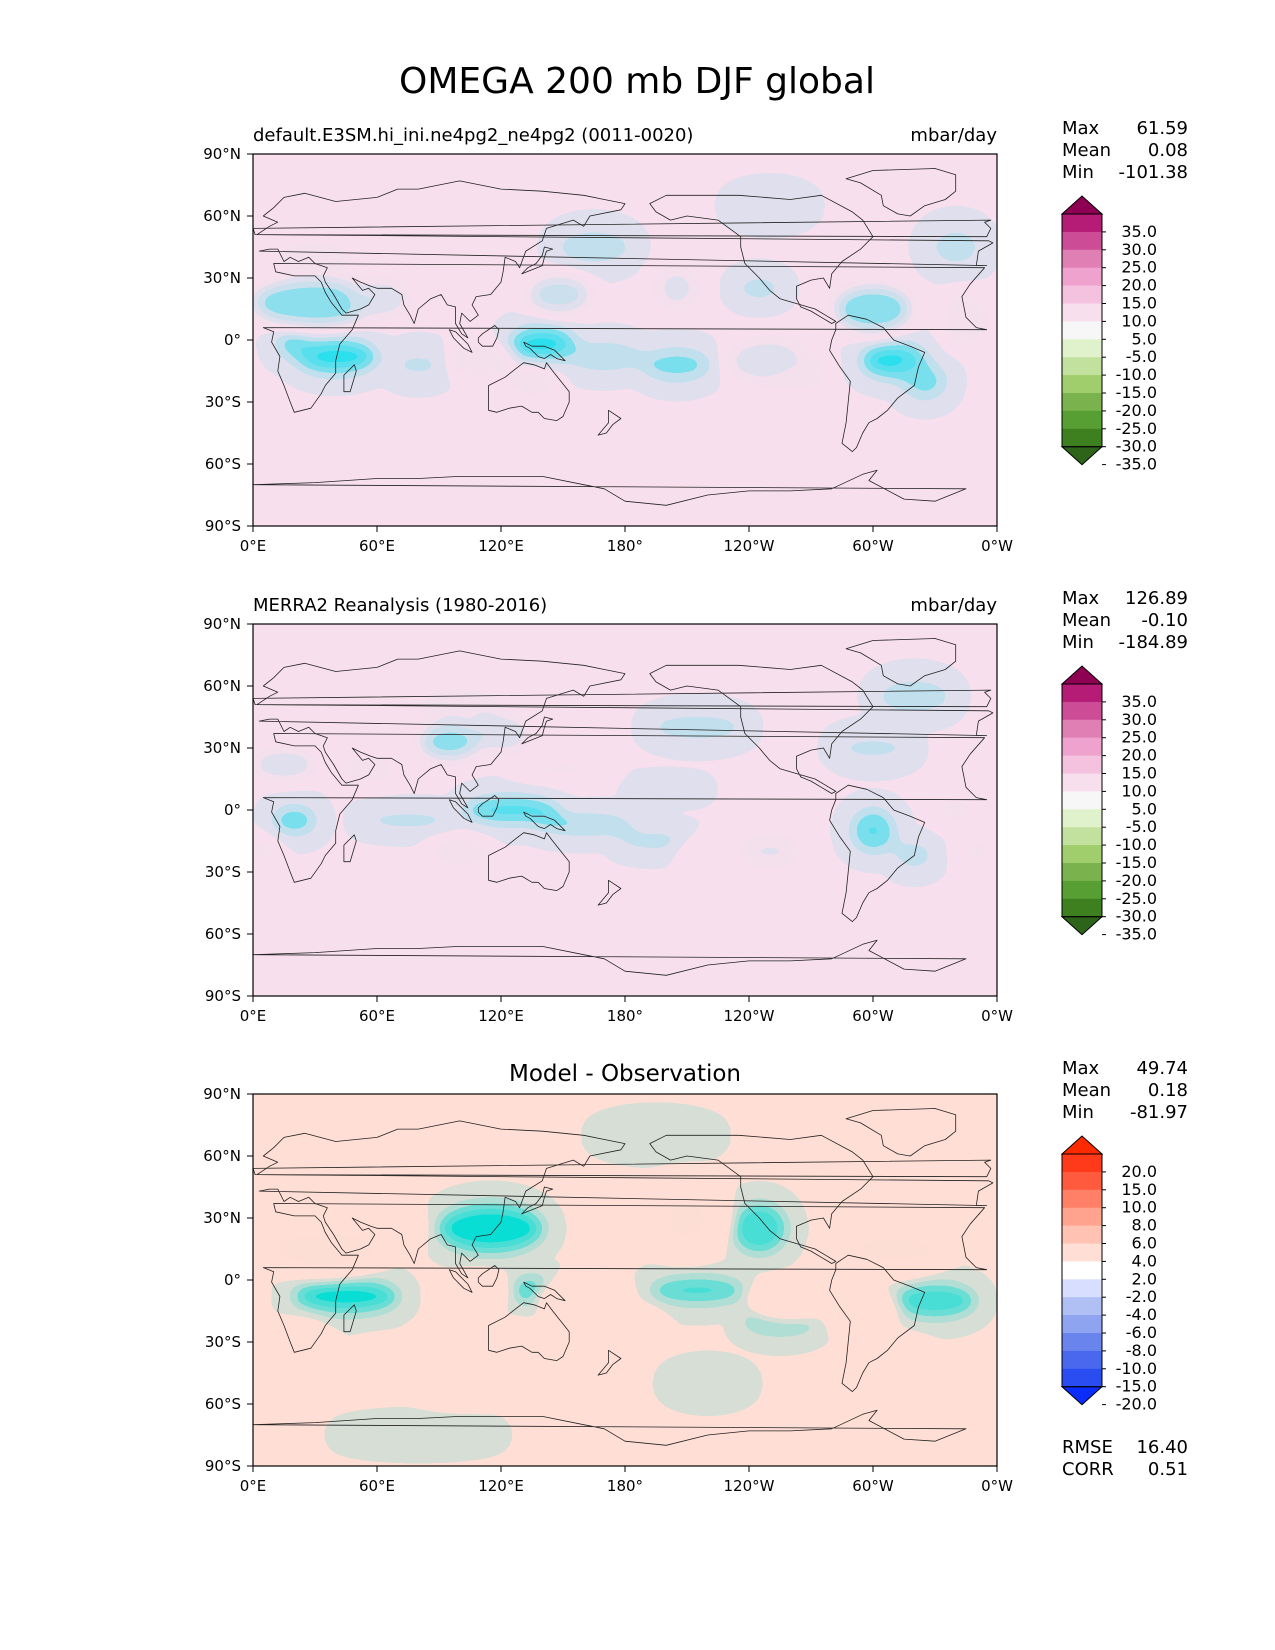 This screenshot has width=1275, height=1650. What do you see at coordinates (1168, 1469) in the screenshot?
I see `stat-value: 0.51` at bounding box center [1168, 1469].